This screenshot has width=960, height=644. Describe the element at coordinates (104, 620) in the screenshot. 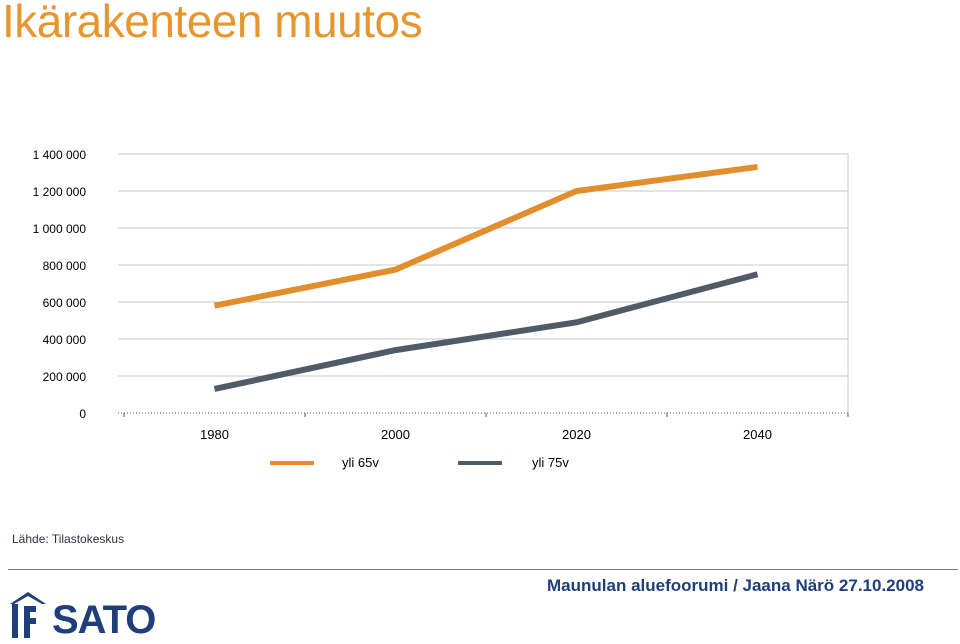

I see `logo-wordmark: SATO` at that location.